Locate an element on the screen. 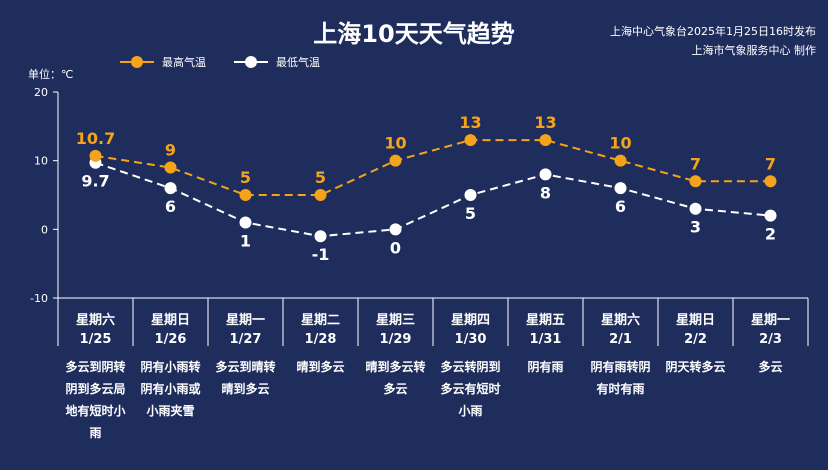 The height and width of the screenshot is (470, 828). legend-high-label: 最高气温 is located at coordinates (184, 62).